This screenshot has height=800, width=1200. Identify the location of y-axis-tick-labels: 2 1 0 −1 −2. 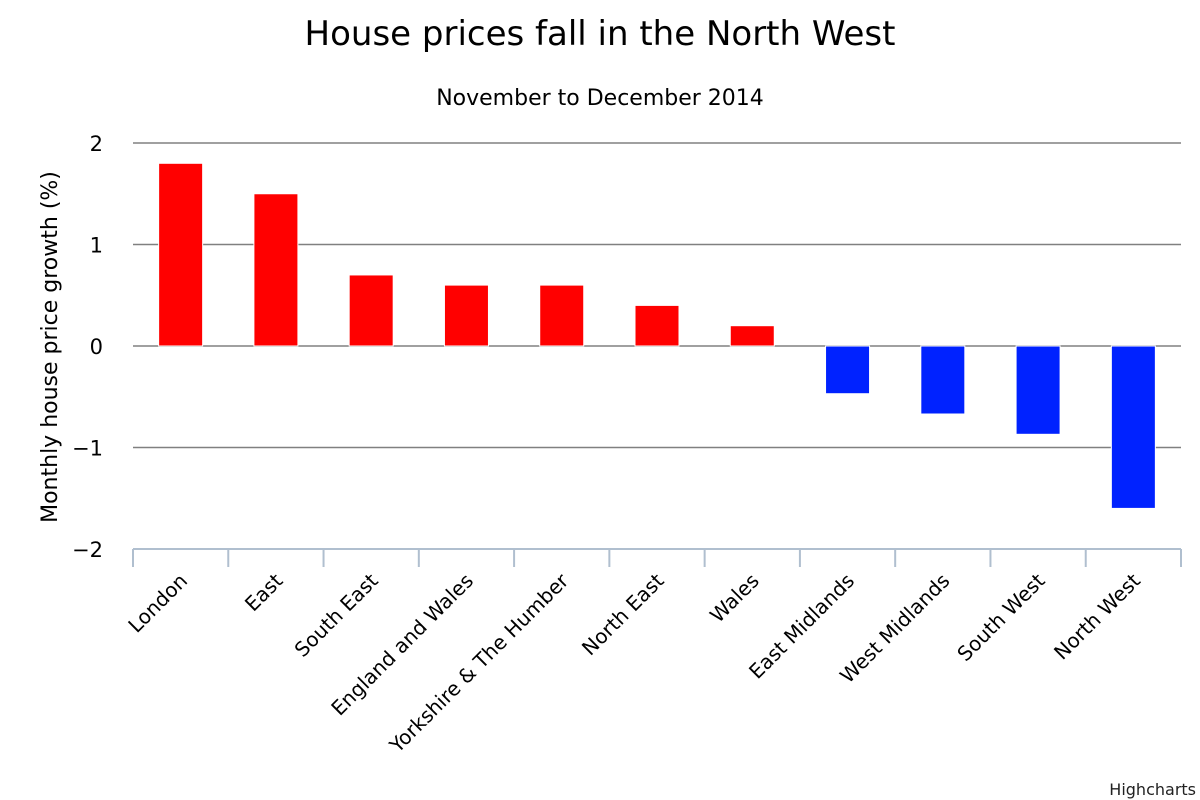
(87, 347).